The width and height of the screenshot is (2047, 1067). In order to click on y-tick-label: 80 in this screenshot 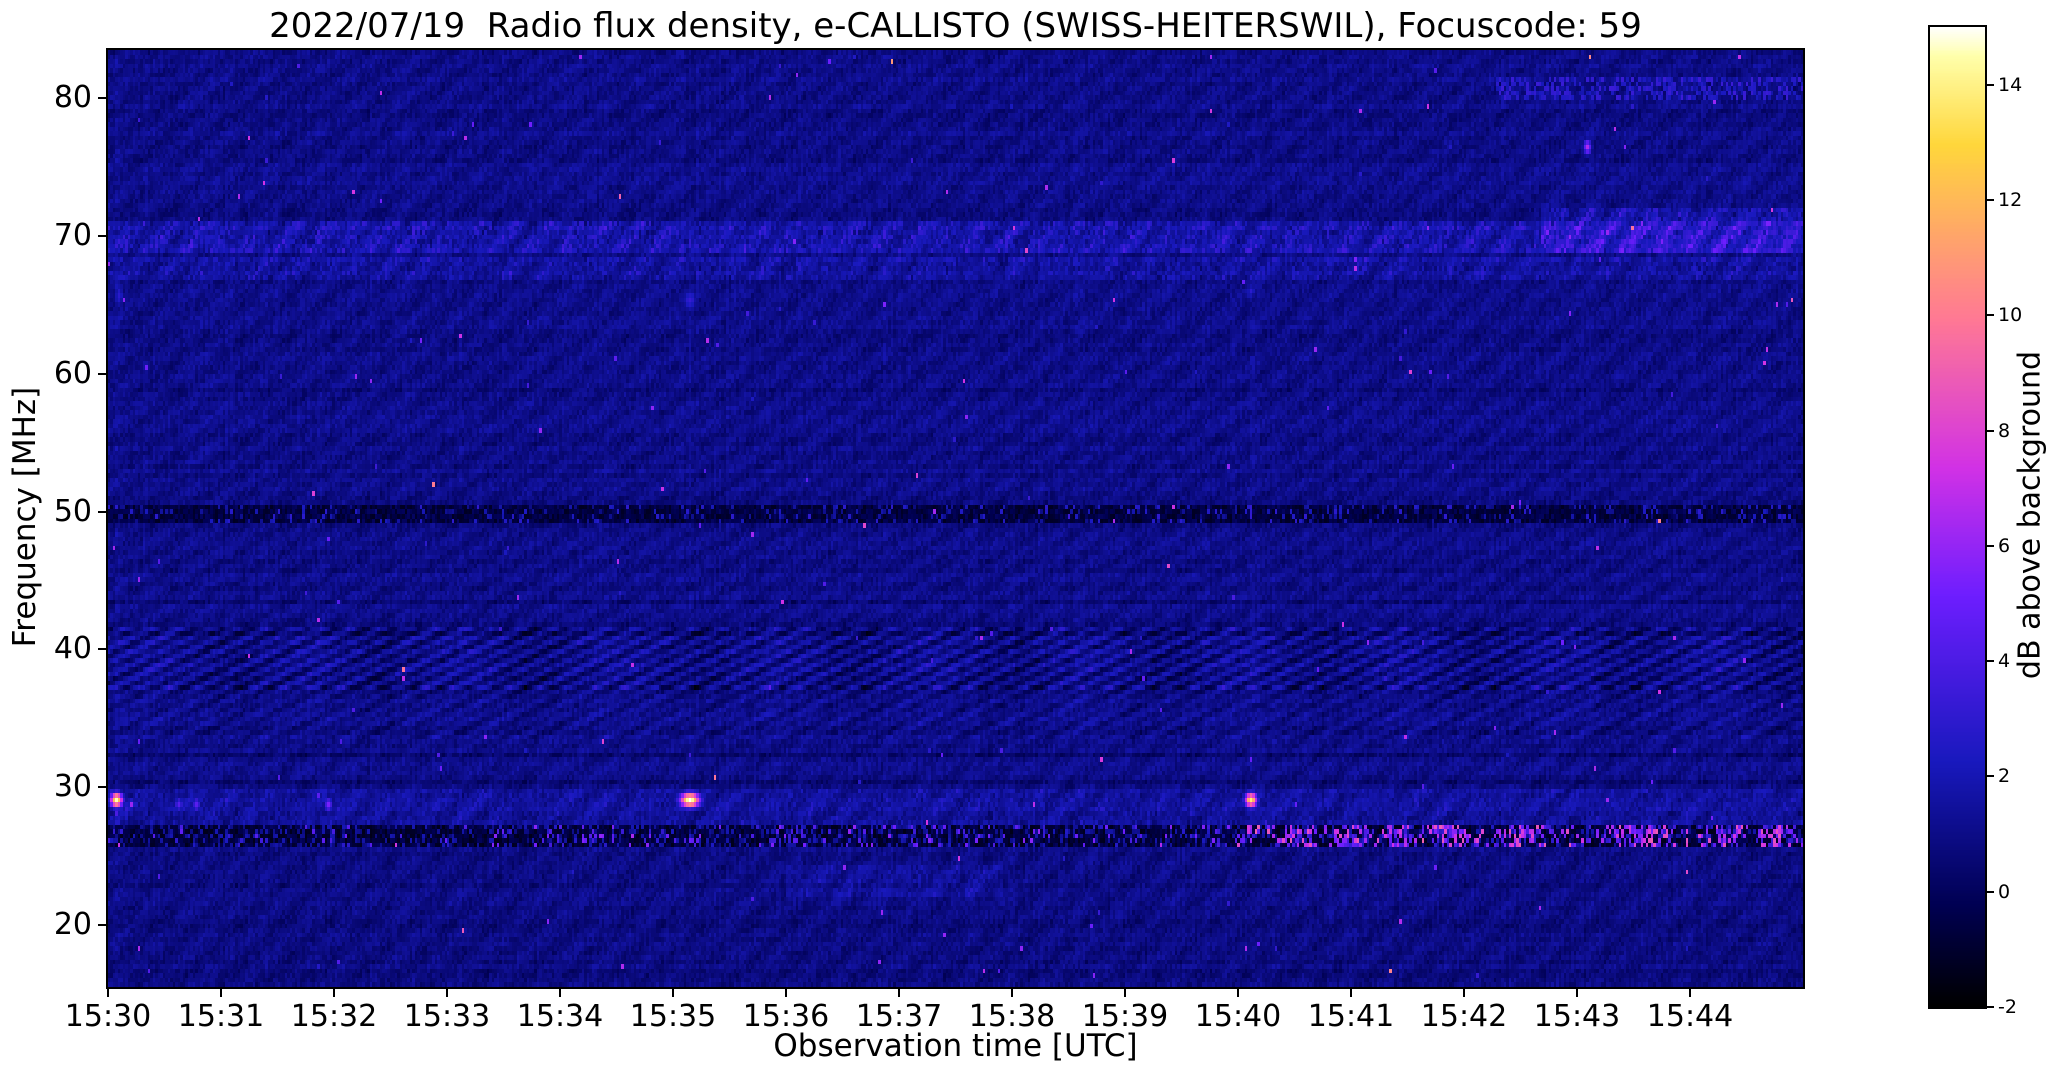, I will do `click(72, 98)`.